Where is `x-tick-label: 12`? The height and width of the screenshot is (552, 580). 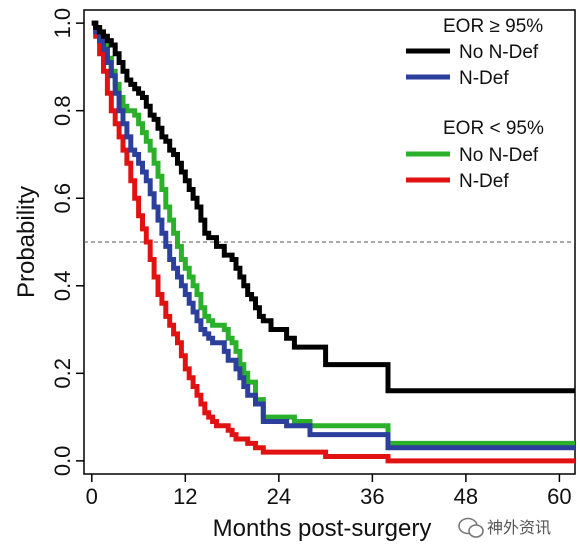 x-tick-label: 12 is located at coordinates (185, 496).